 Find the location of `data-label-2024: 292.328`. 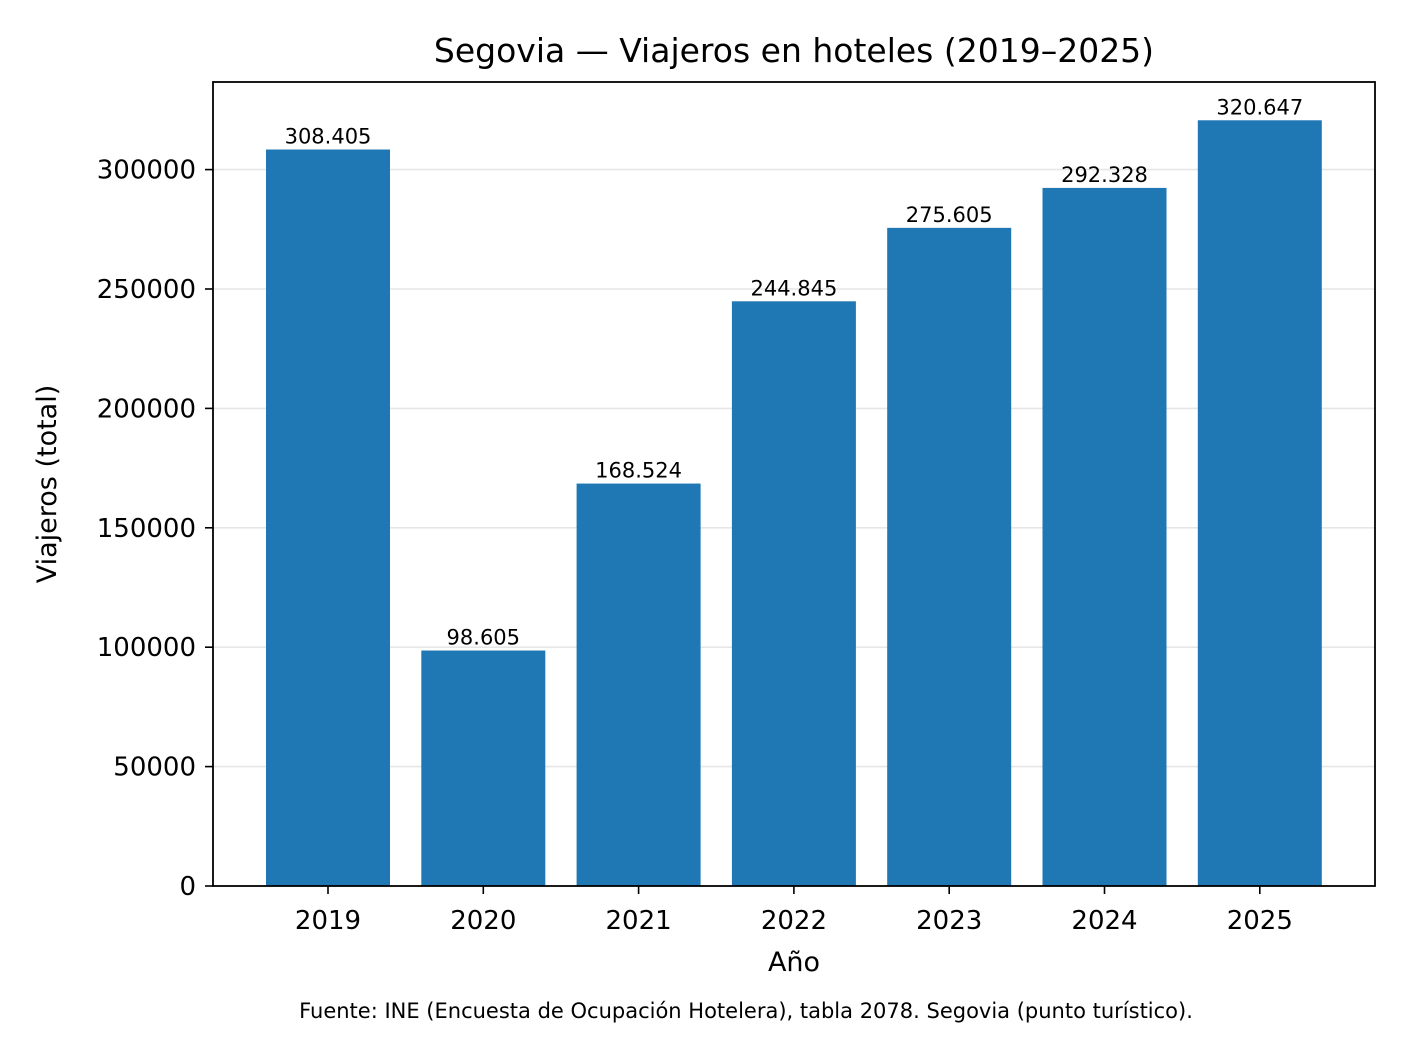

data-label-2024: 292.328 is located at coordinates (1104, 175).